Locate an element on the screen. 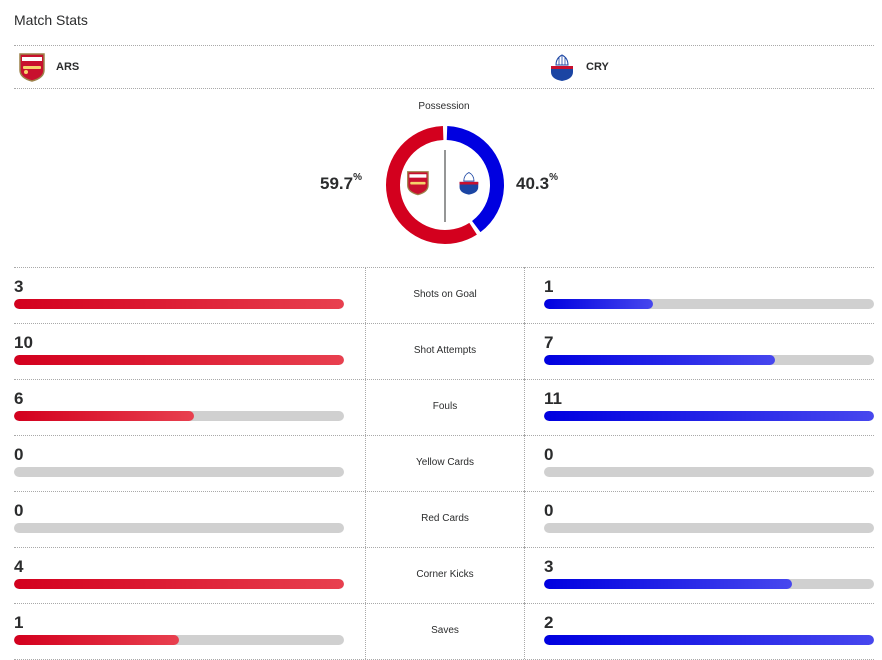 The width and height of the screenshot is (882, 660). stat-row: 10 Shot Attempts 7 is located at coordinates (441, 351).